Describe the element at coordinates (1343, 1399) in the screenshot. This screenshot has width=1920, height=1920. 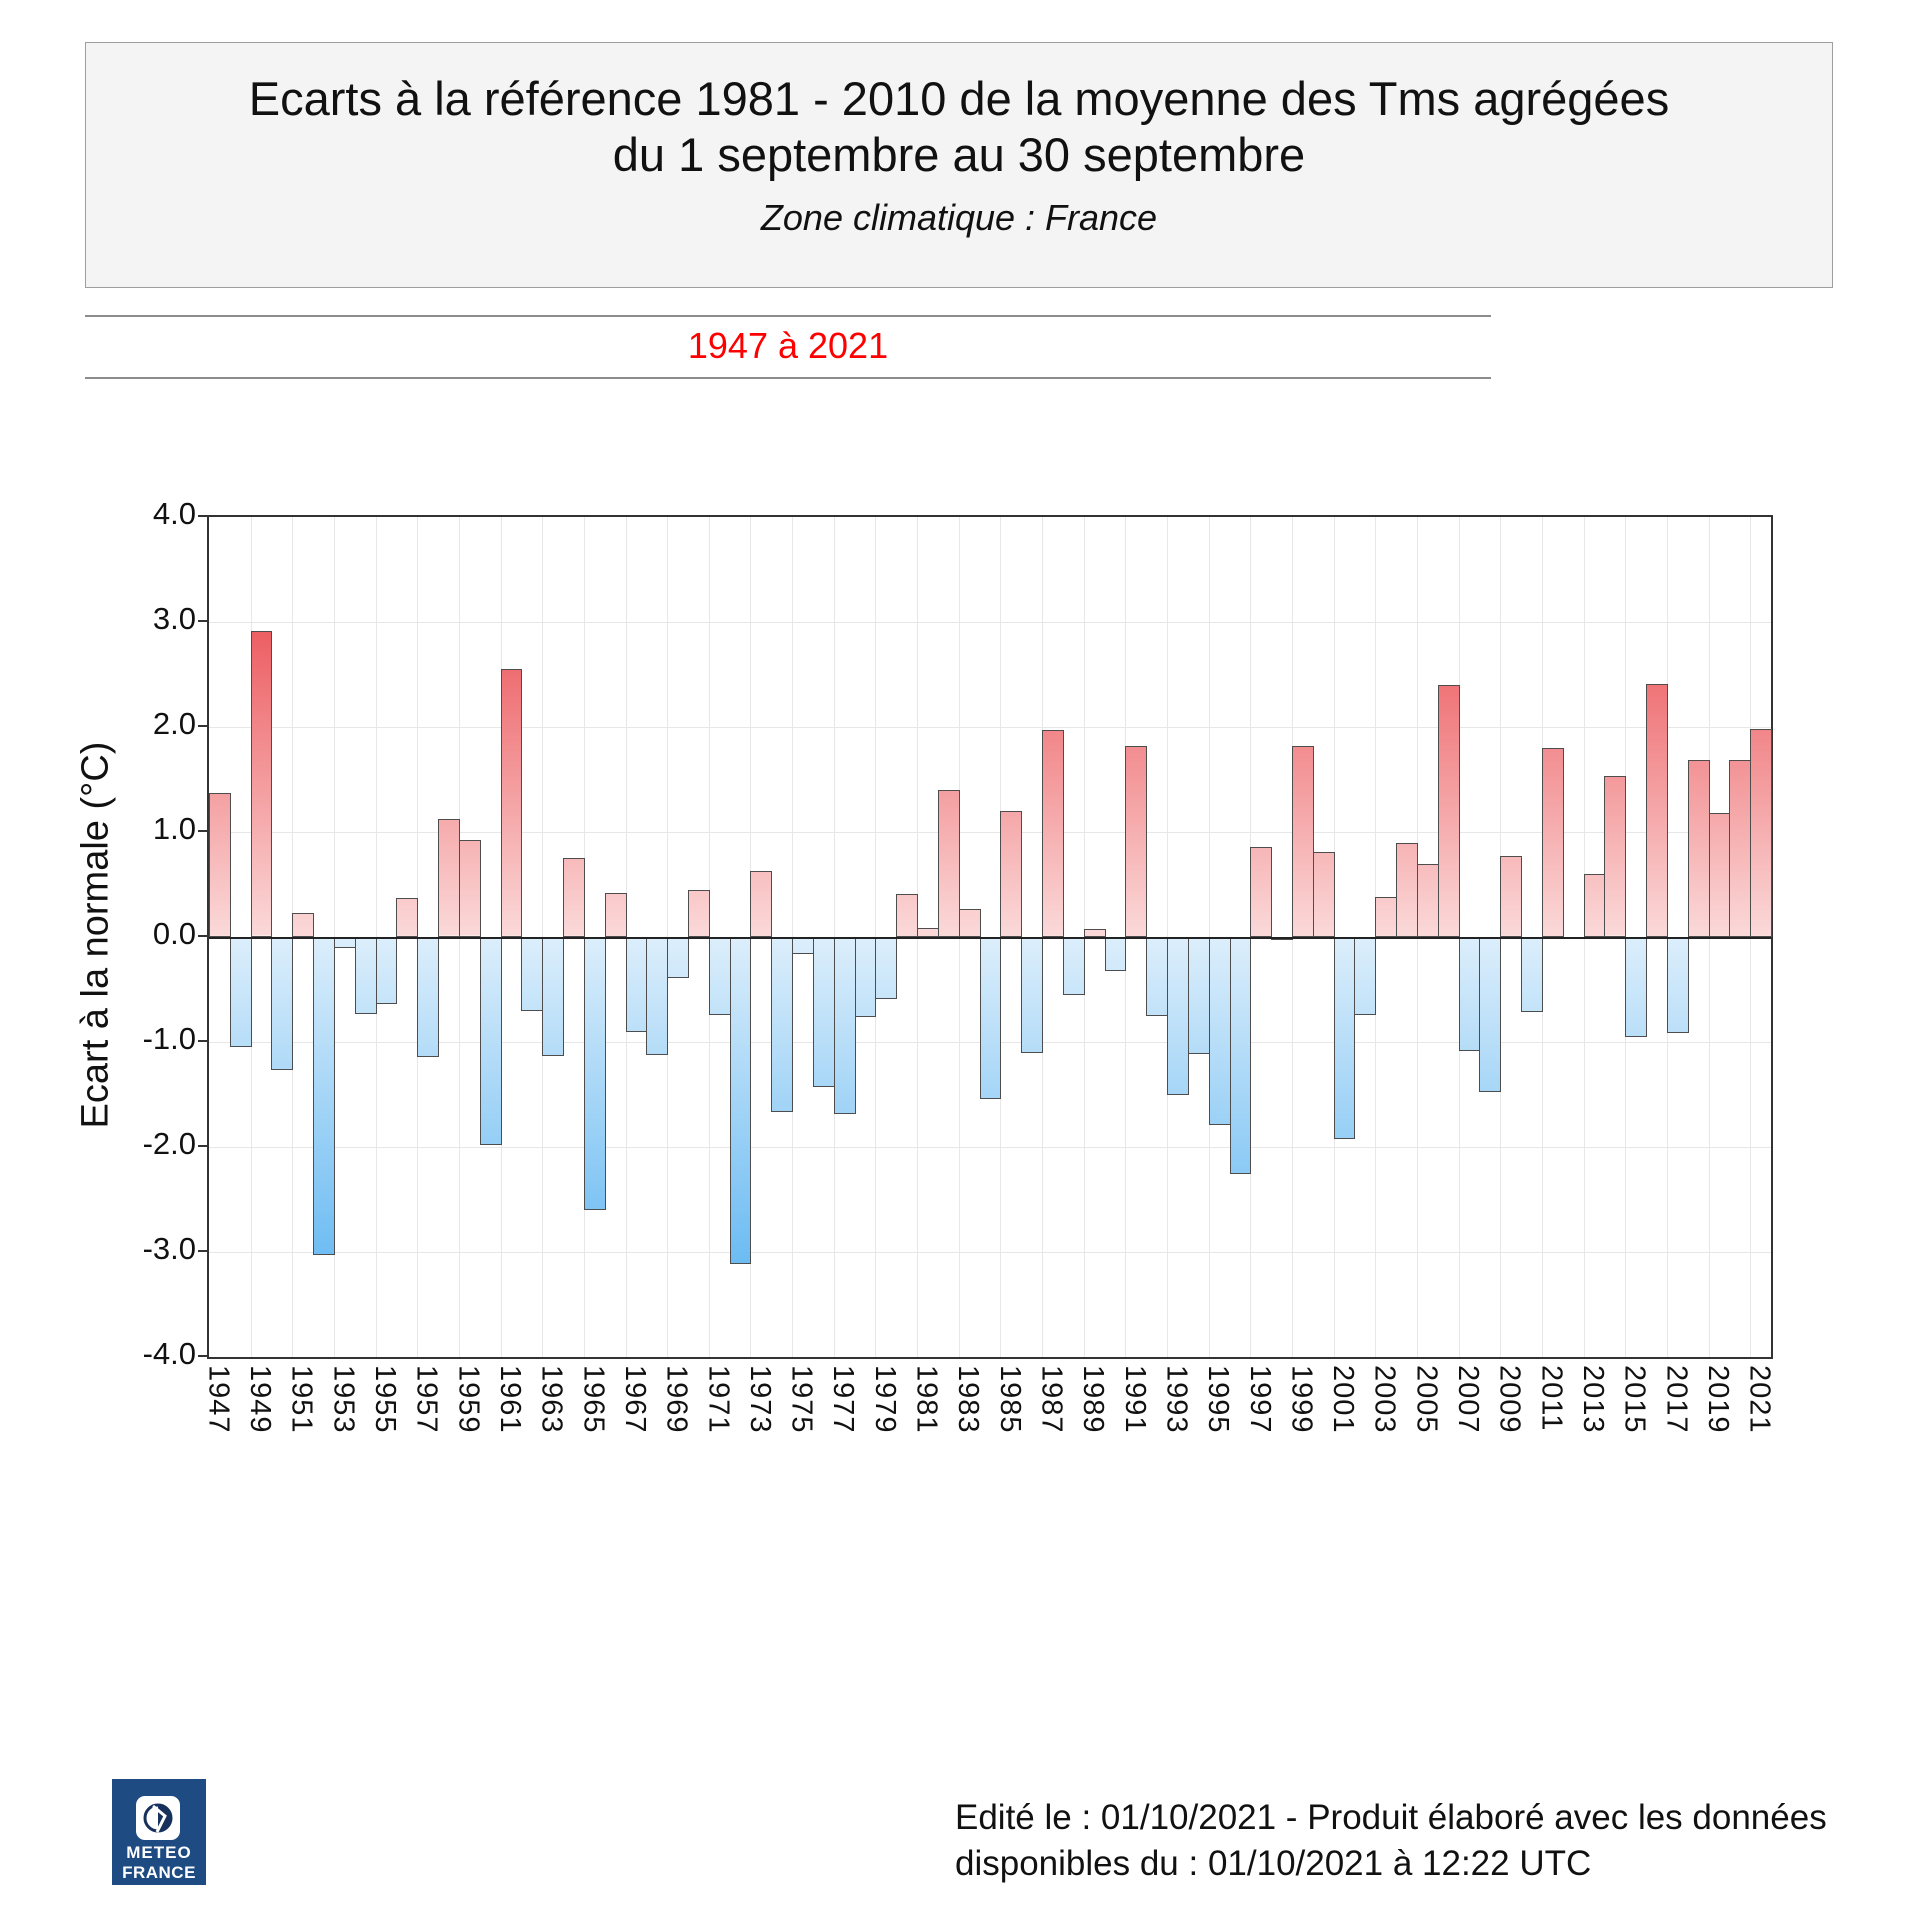
I see `x-tick-label-2001: 2001` at that location.